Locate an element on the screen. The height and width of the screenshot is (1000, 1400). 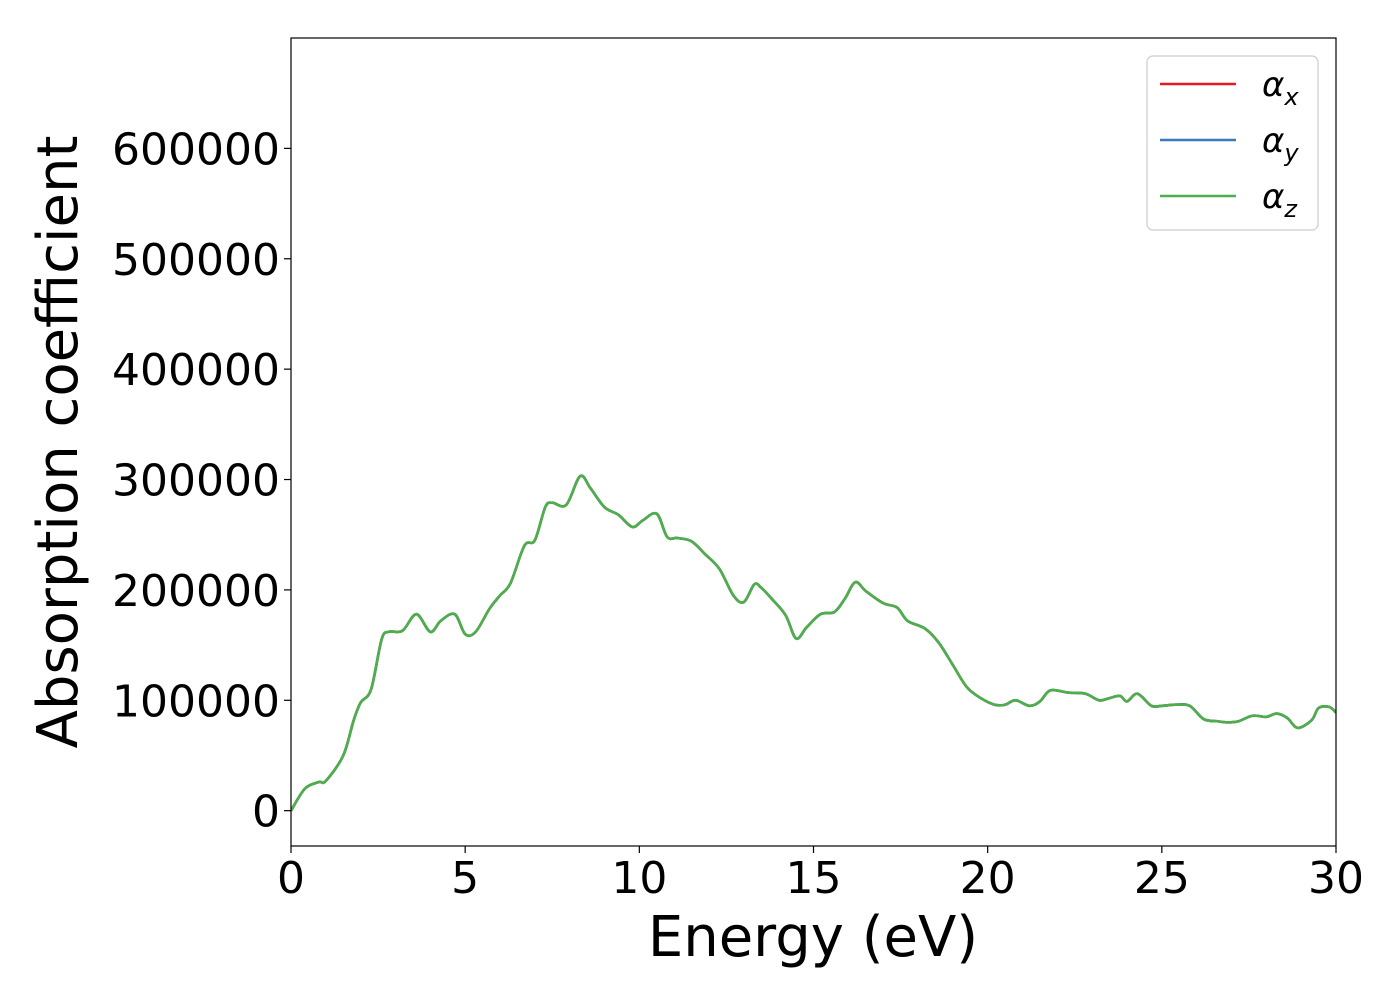
x-tick-label: 5 is located at coordinates (465, 878).